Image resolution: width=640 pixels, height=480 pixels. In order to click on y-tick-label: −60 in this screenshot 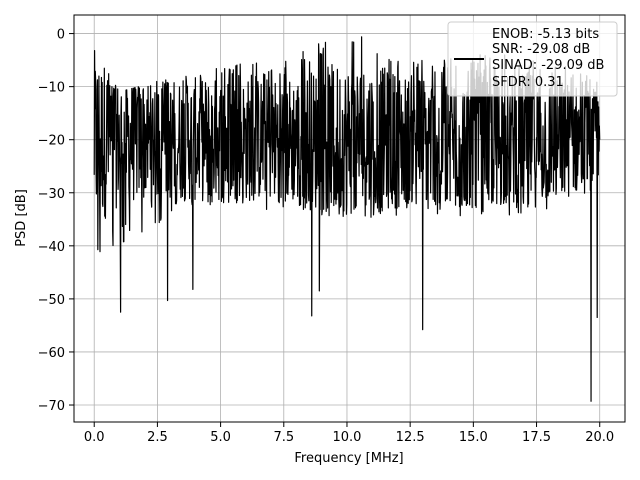, I will do `click(51, 353)`.